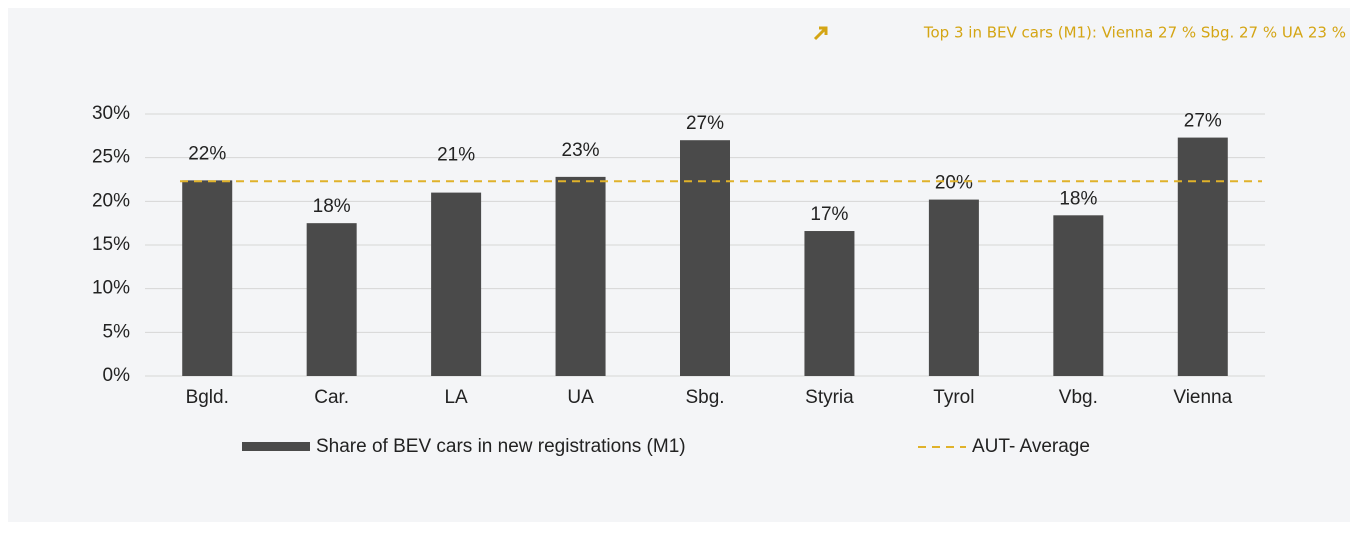 This screenshot has height=550, width=1364. Describe the element at coordinates (111, 113) in the screenshot. I see `y-tick-label: 30%` at that location.